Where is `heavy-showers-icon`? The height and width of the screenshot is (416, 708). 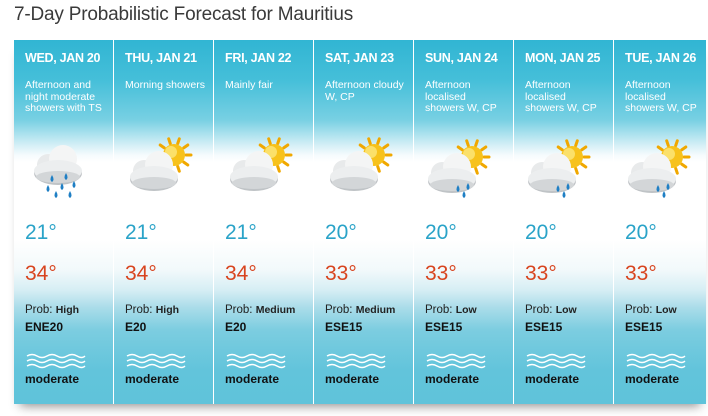 heavy-showers-icon is located at coordinates (58, 171).